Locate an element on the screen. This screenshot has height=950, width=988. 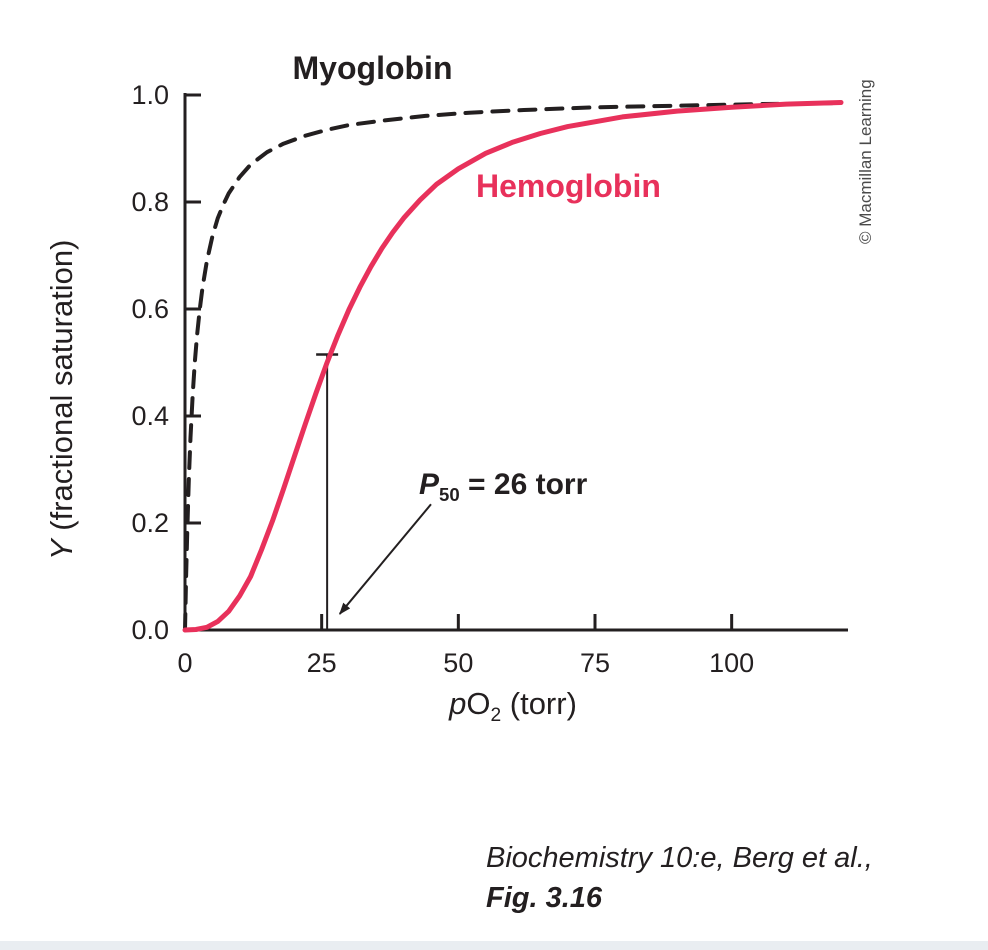
y-axis-text: (fractional saturation) is located at coordinates (61, 389).